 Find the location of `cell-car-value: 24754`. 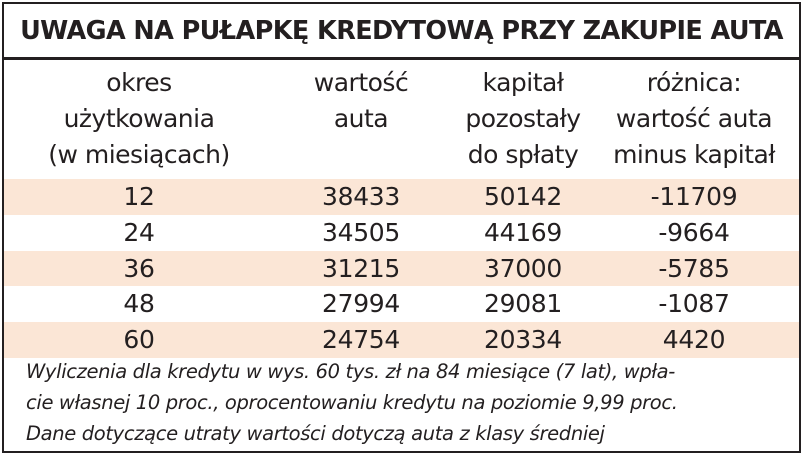

cell-car-value: 24754 is located at coordinates (361, 340).